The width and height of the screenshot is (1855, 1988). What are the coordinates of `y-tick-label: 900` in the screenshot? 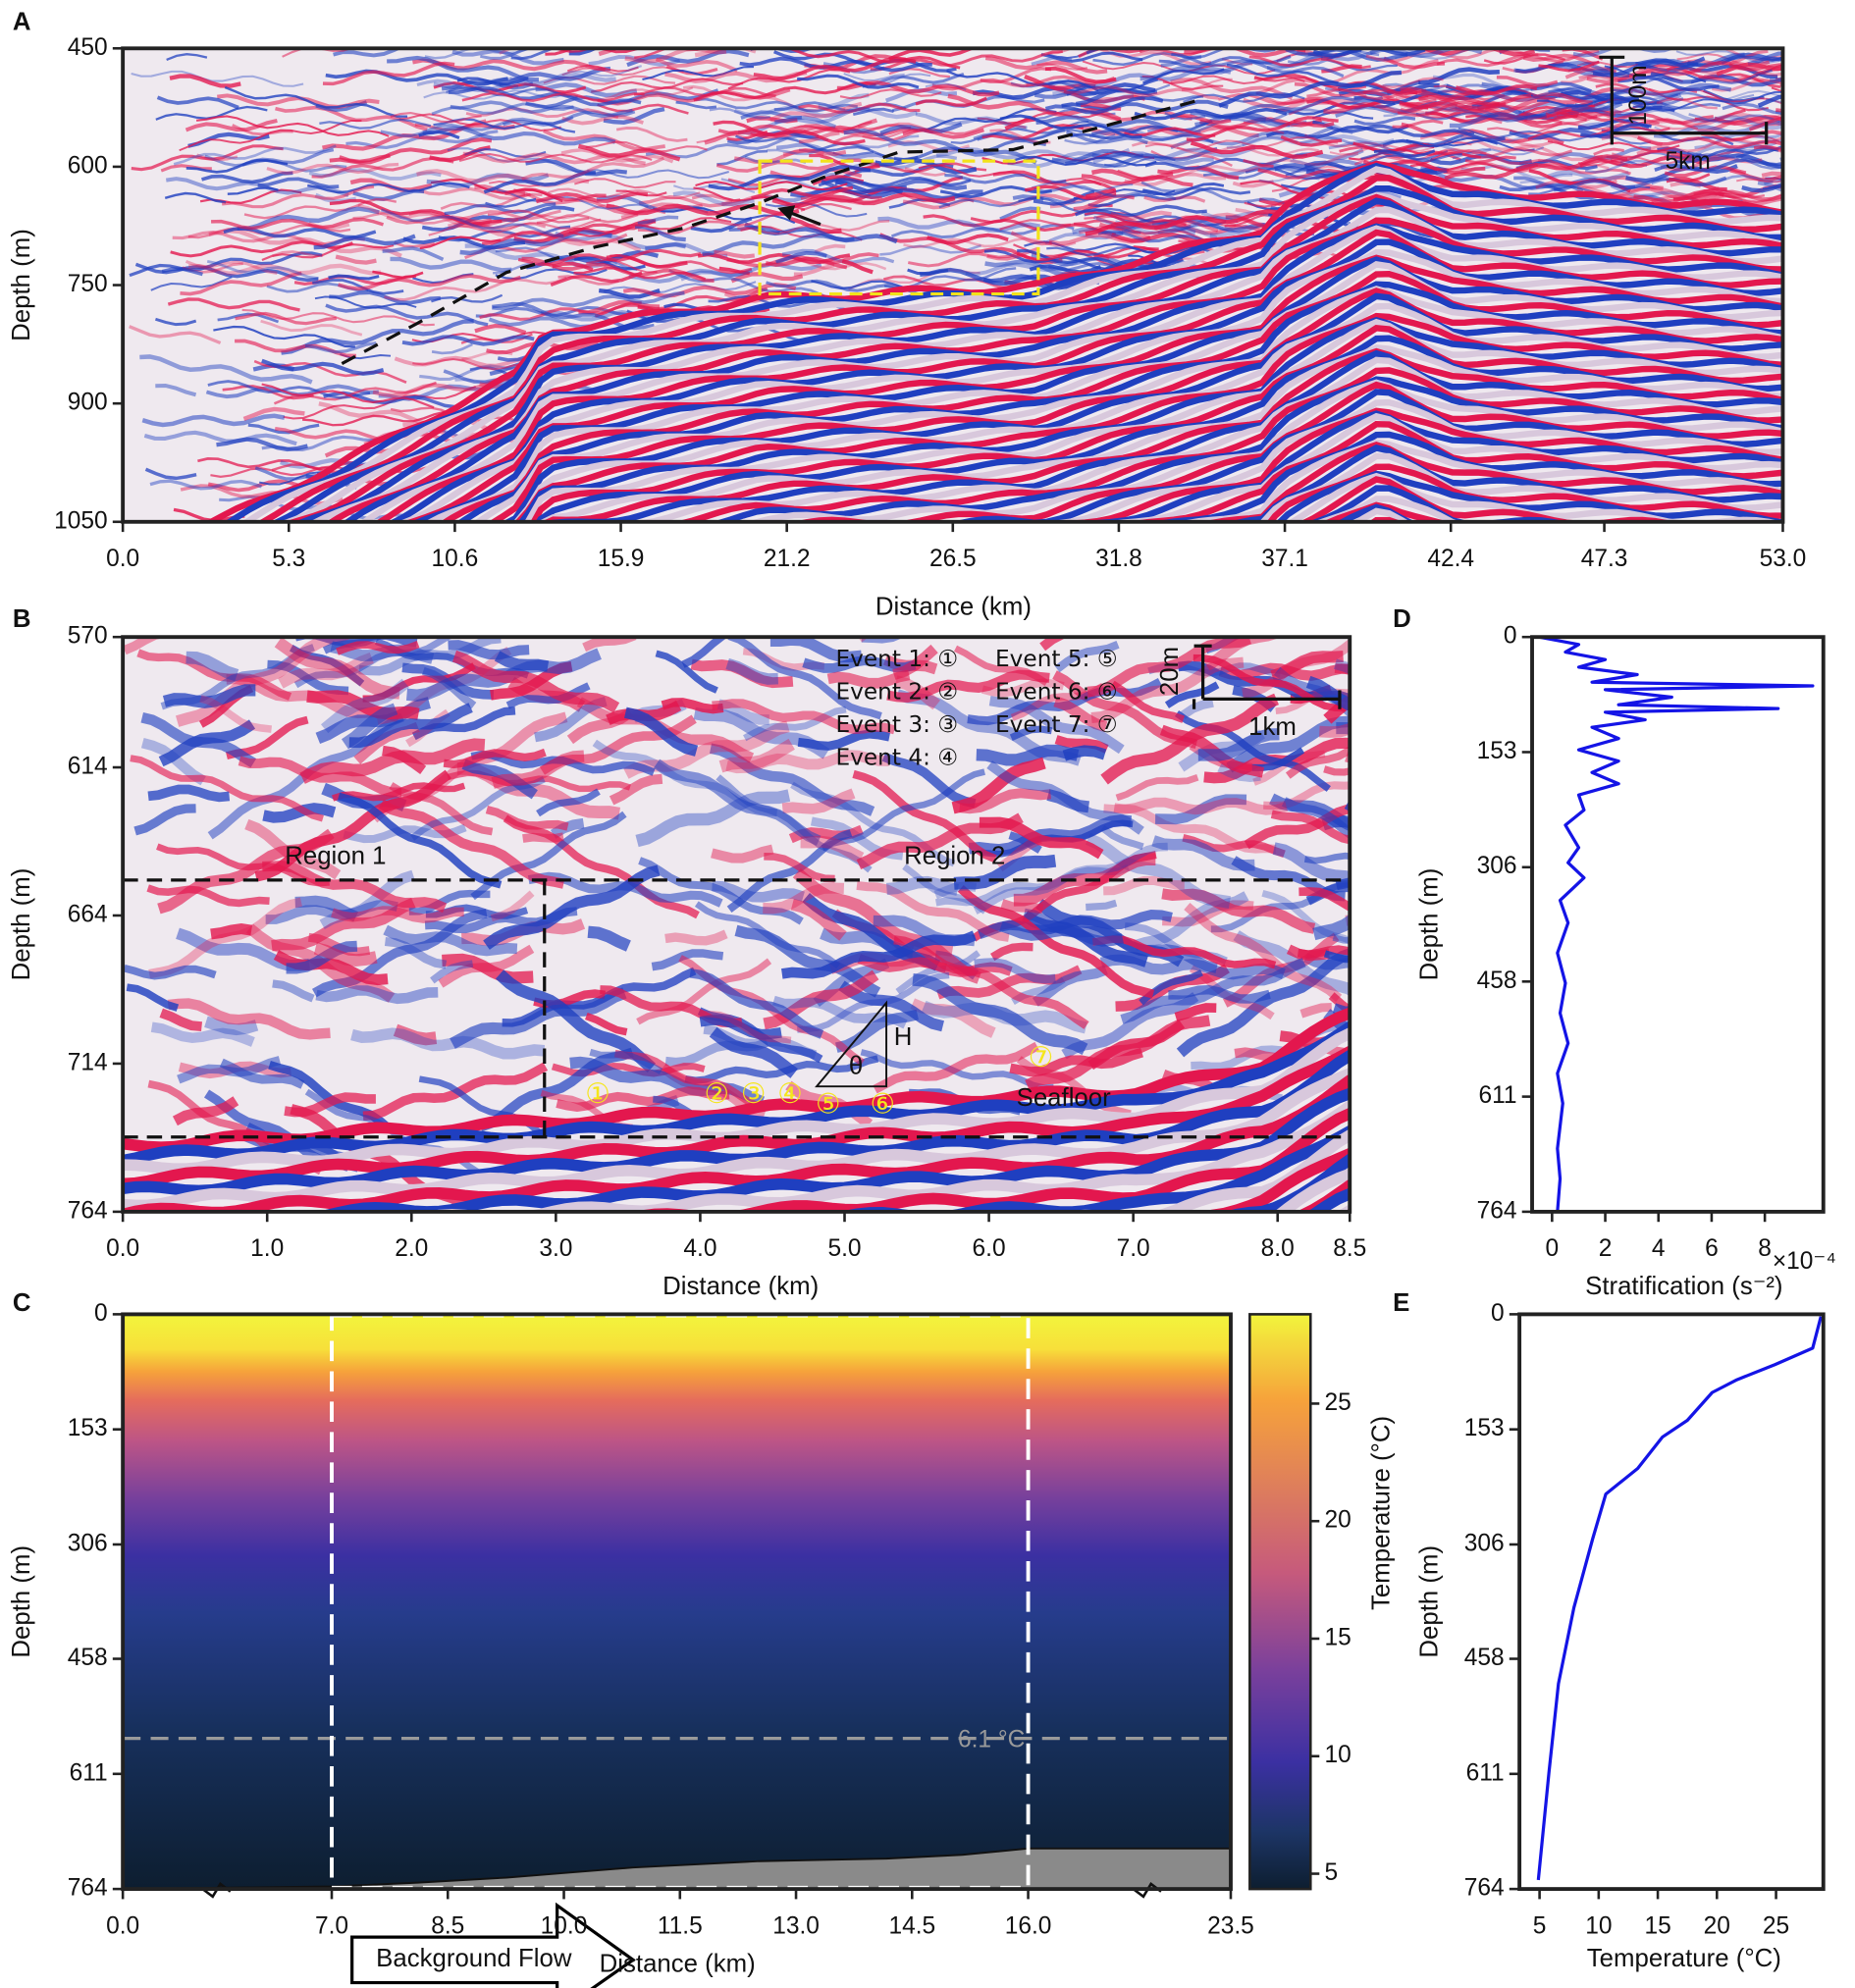 It's located at (88, 403).